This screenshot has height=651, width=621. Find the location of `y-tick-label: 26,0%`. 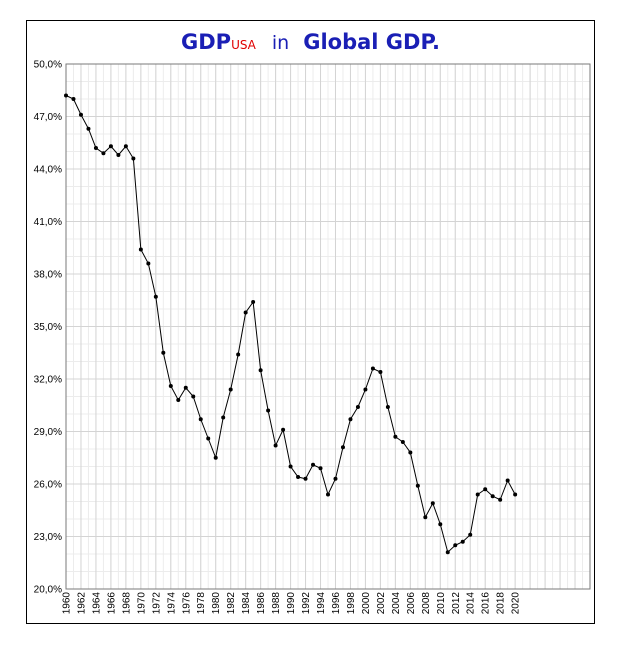

y-tick-label: 26,0% is located at coordinates (48, 485).